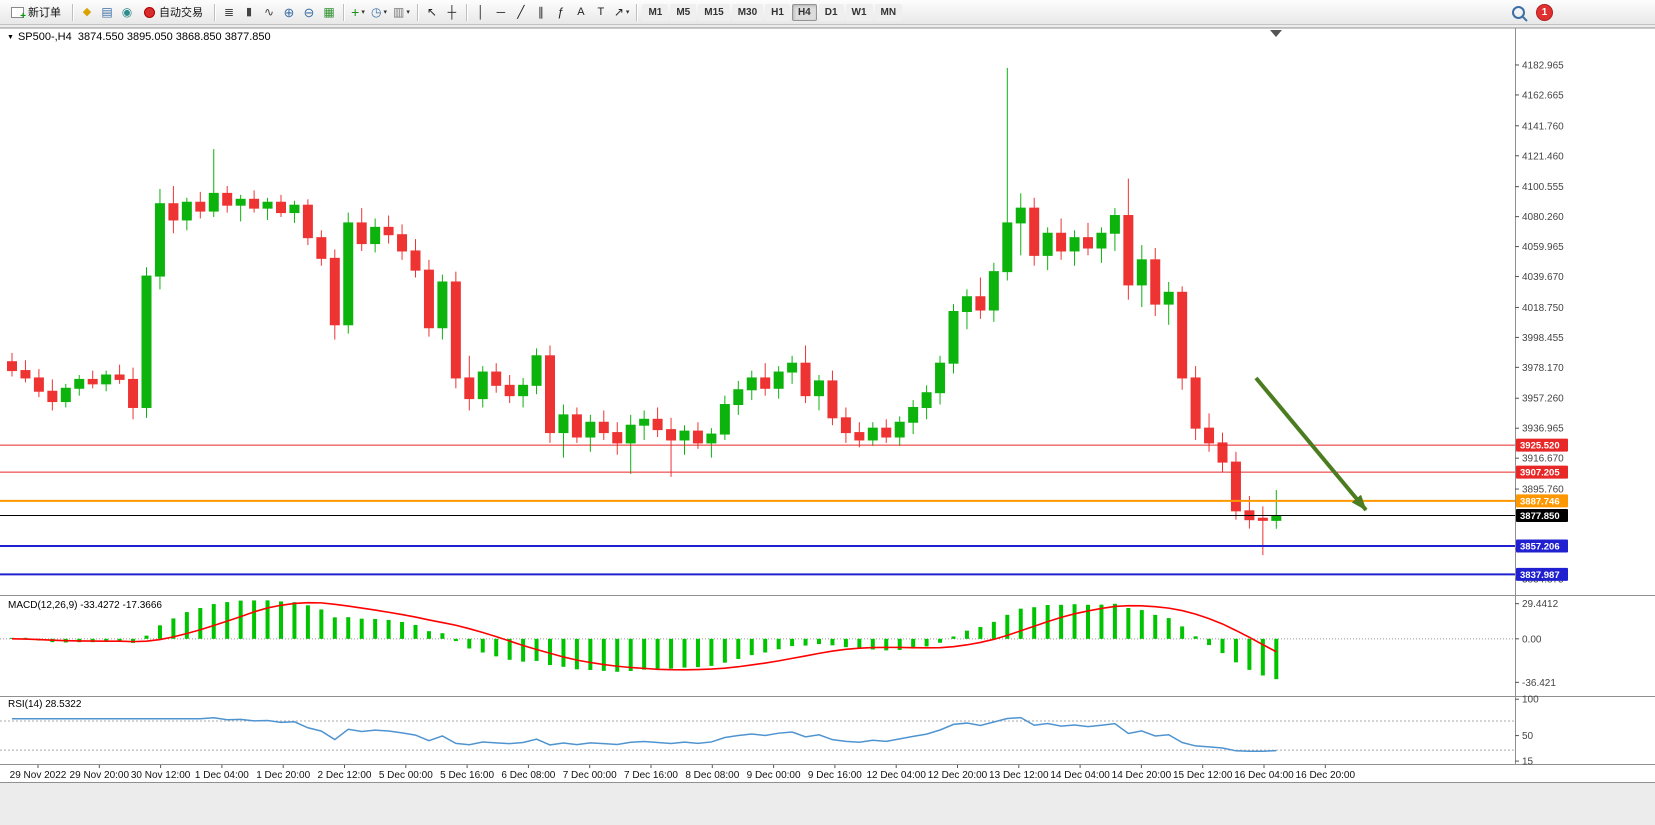  I want to click on templates-button: ▥ ▾, so click(401, 12).